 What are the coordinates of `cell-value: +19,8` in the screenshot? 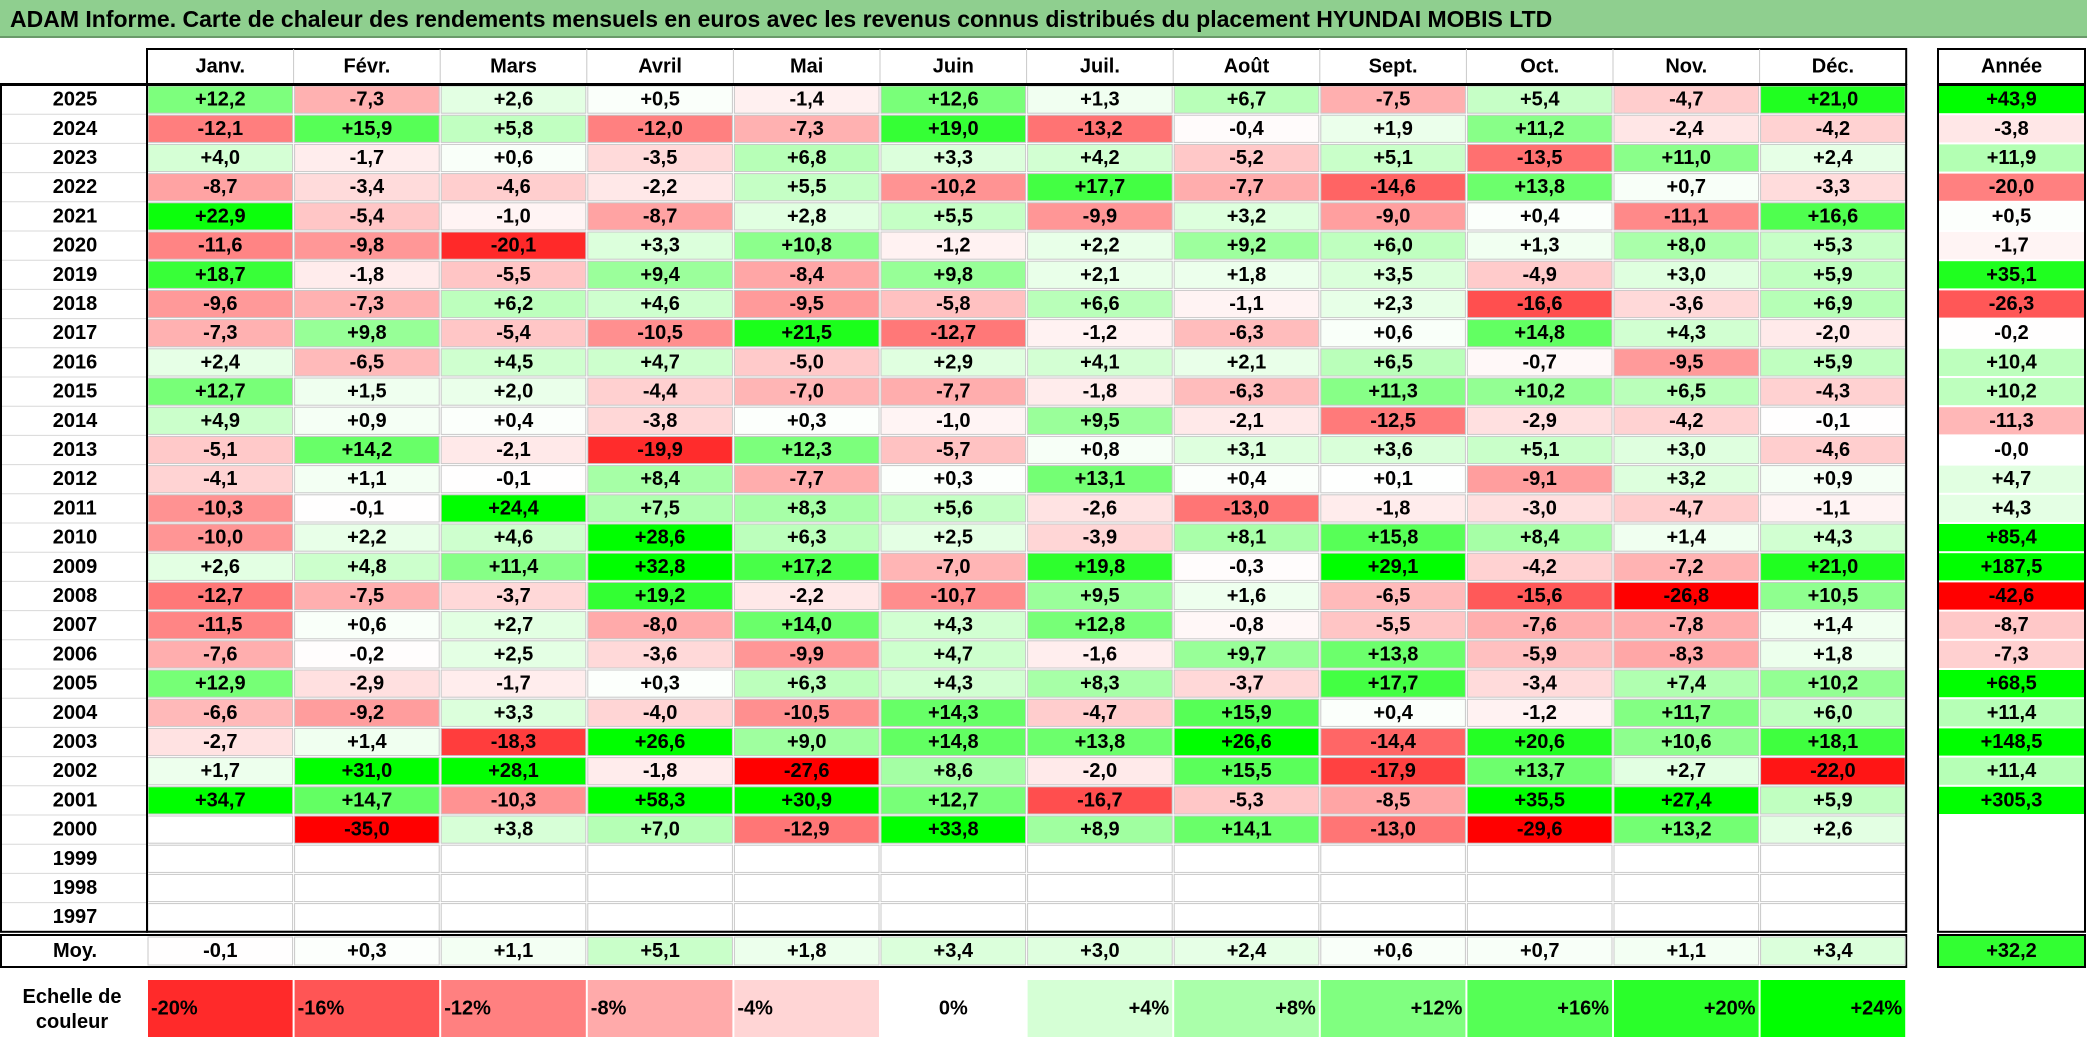 It's located at (1100, 567).